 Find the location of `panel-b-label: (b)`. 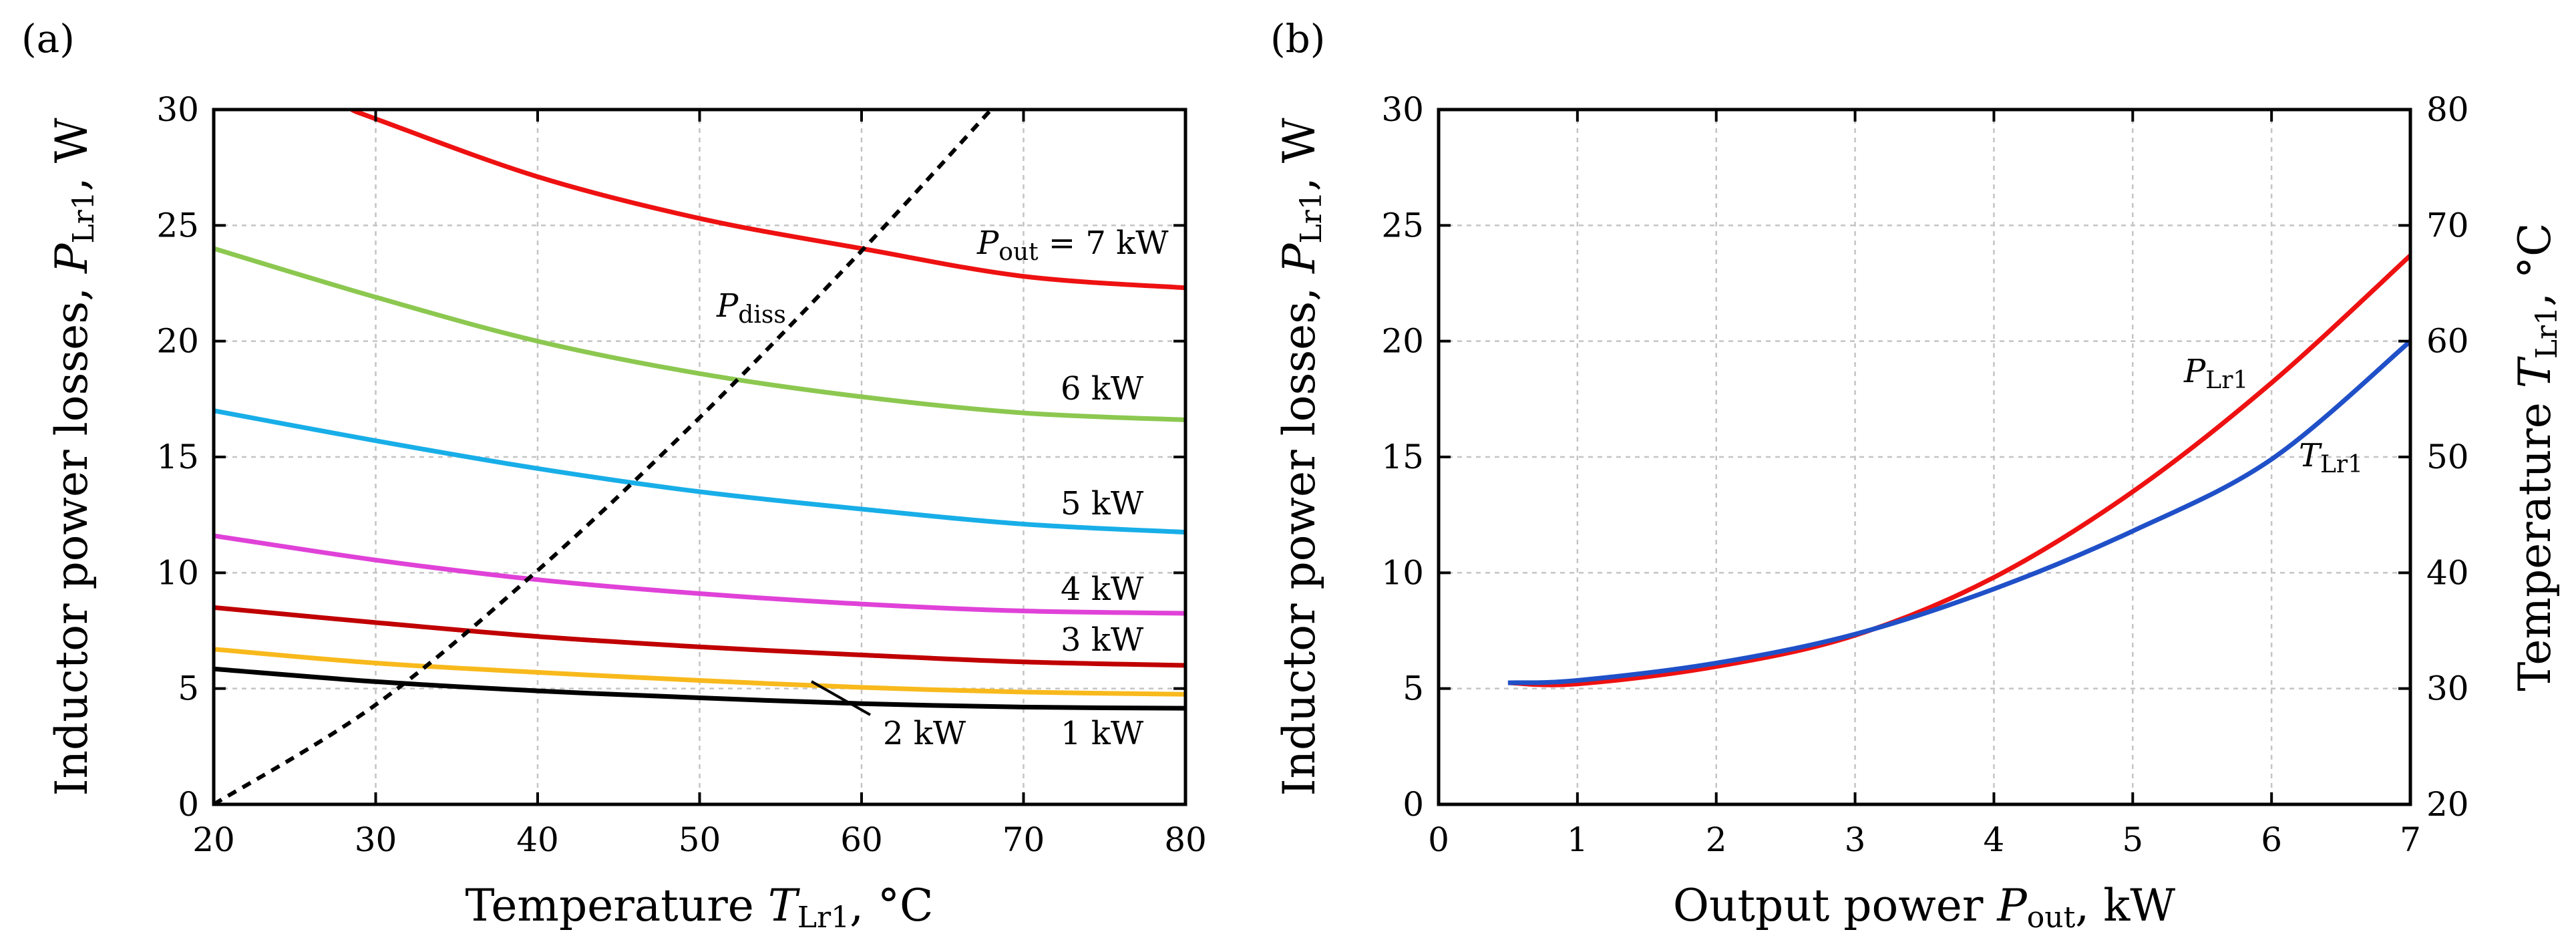

panel-b-label: (b) is located at coordinates (1297, 38).